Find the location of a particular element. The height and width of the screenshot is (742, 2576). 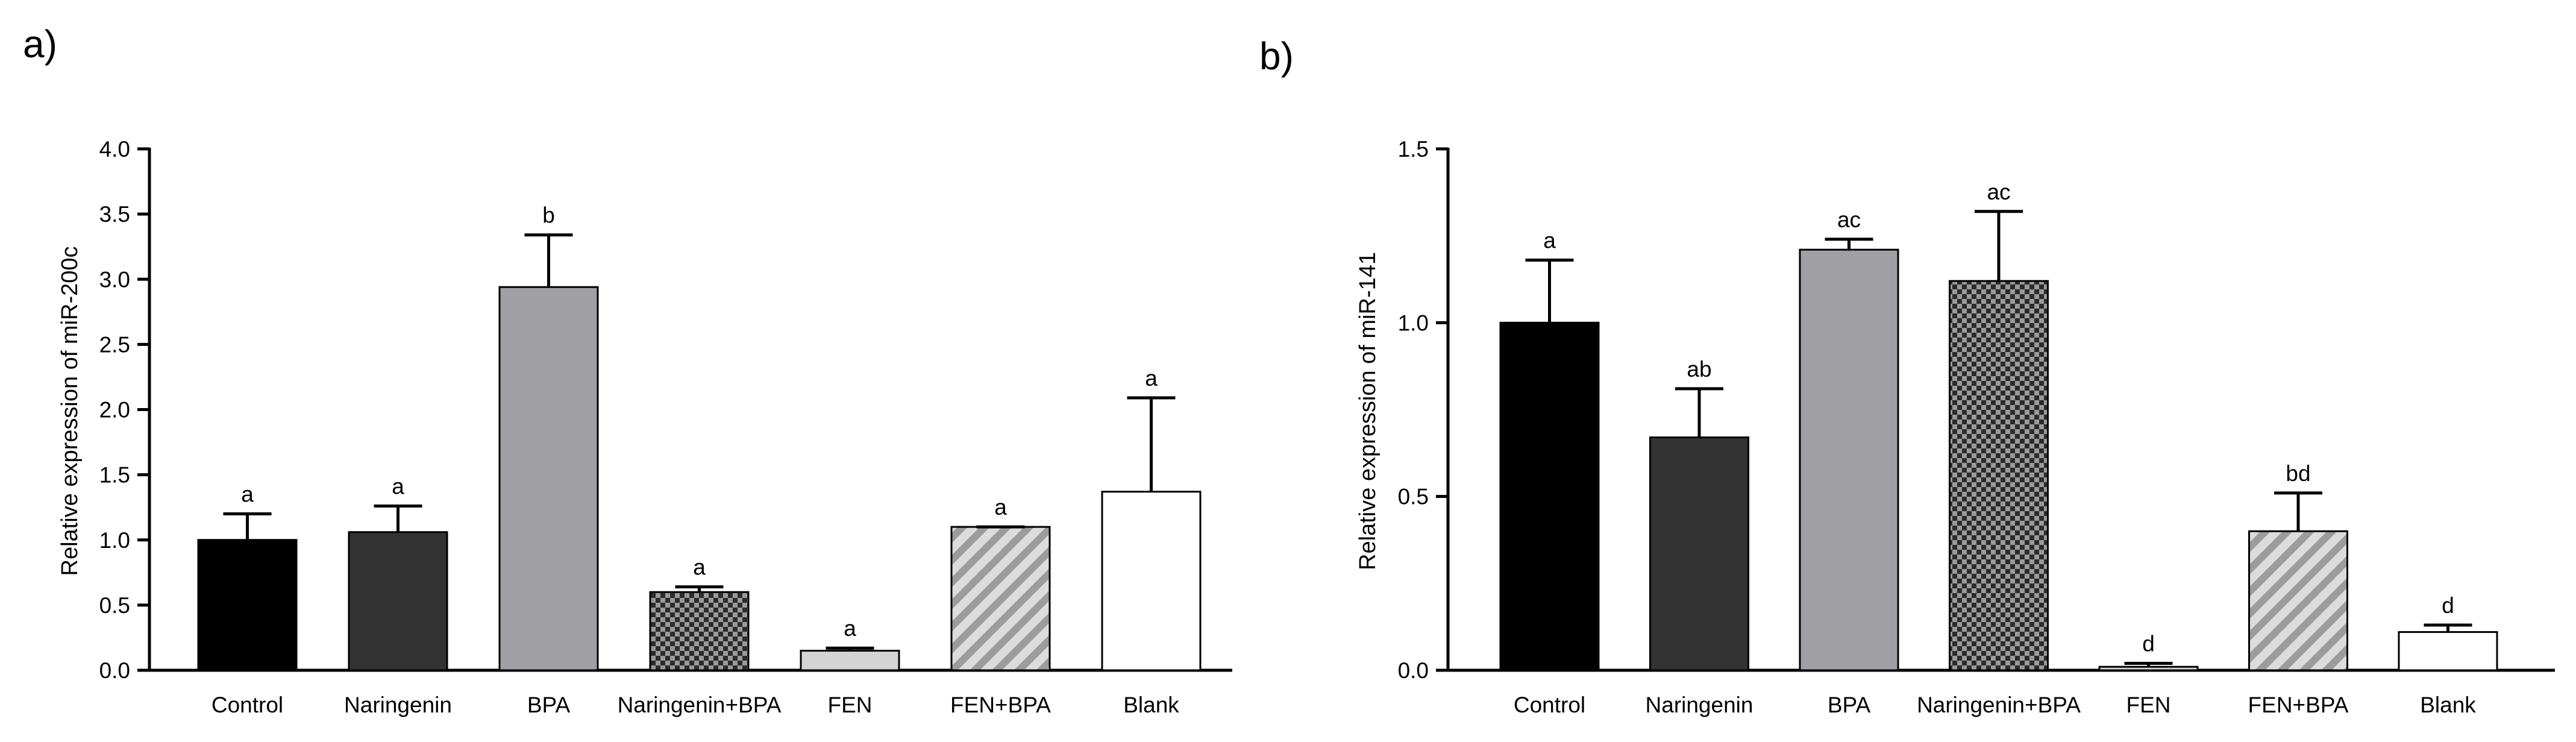

panel-a-y-tick-label: 4.0 is located at coordinates (114, 150).